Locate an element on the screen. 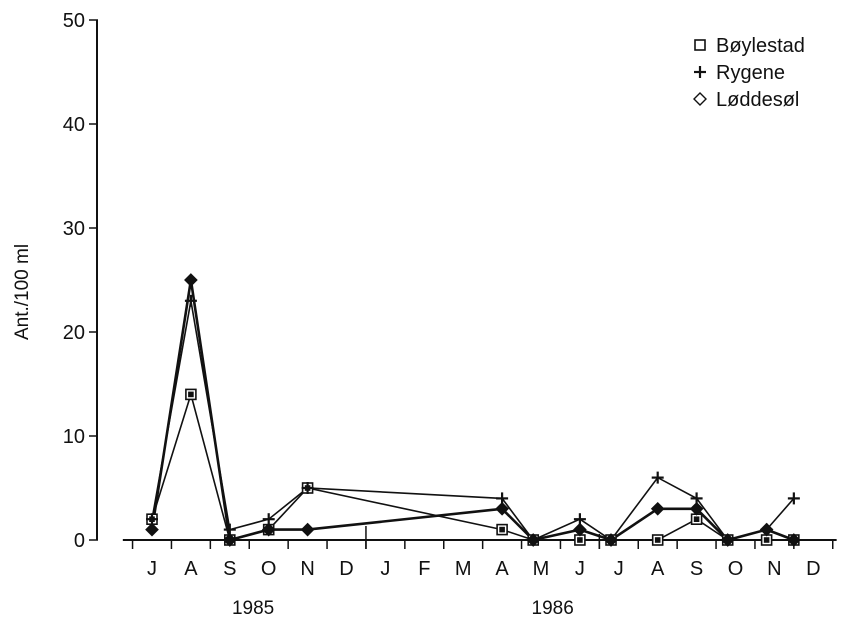 This screenshot has height=618, width=846. y-axis-label: Ant./100 ml is located at coordinates (22, 292).